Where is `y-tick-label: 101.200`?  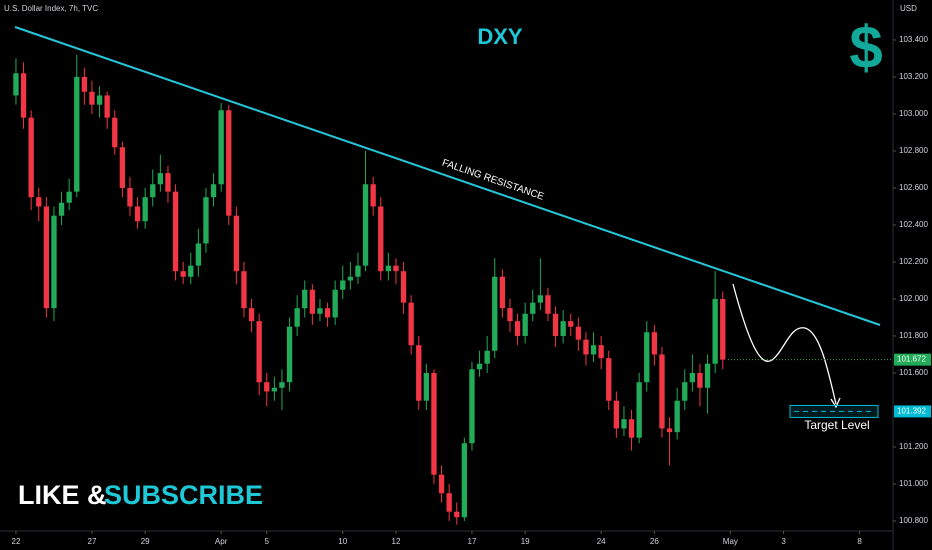 y-tick-label: 101.200 is located at coordinates (913, 446).